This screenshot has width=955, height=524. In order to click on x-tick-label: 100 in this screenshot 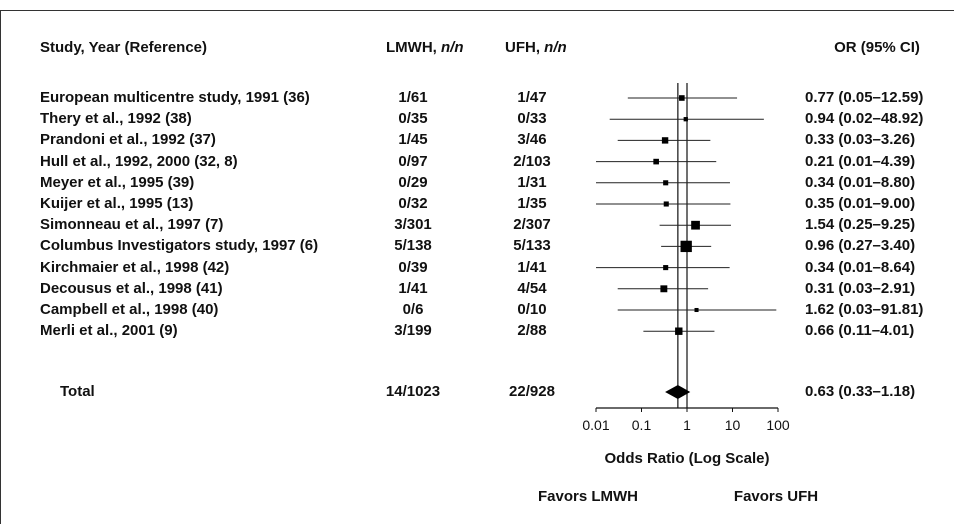, I will do `click(778, 425)`.